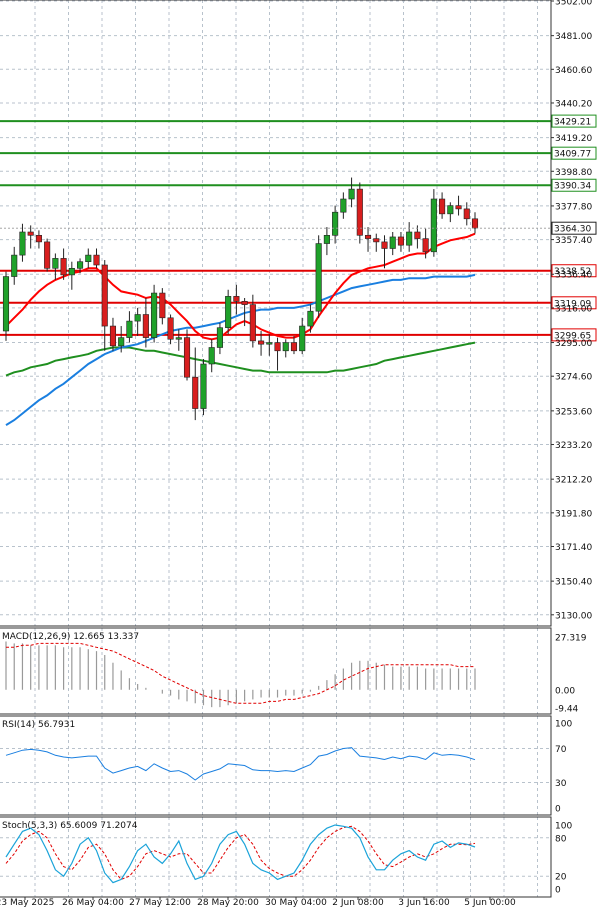 The height and width of the screenshot is (918, 600). What do you see at coordinates (573, 139) in the screenshot?
I see `y-tick-label: 3419.20` at bounding box center [573, 139].